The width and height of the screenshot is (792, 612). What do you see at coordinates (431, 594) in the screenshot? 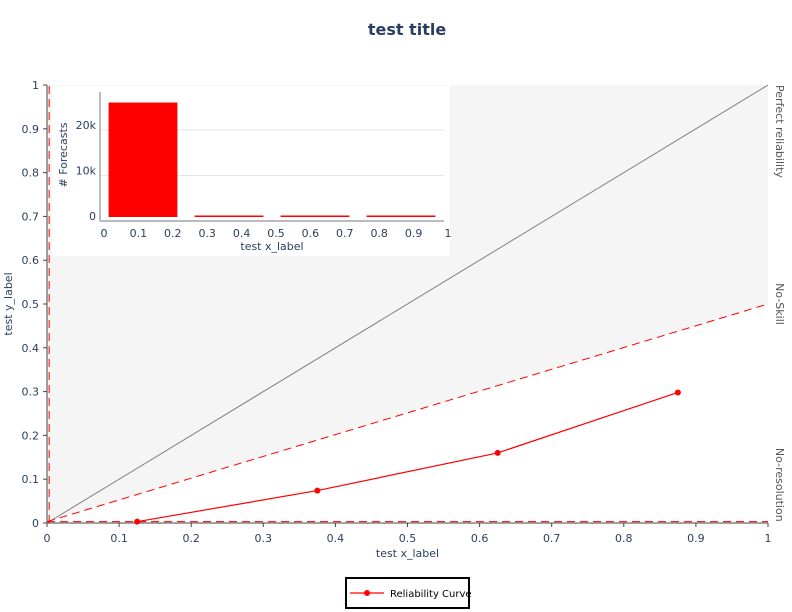
I see `legend-label-reliability-curve: Reliability Curve` at bounding box center [431, 594].